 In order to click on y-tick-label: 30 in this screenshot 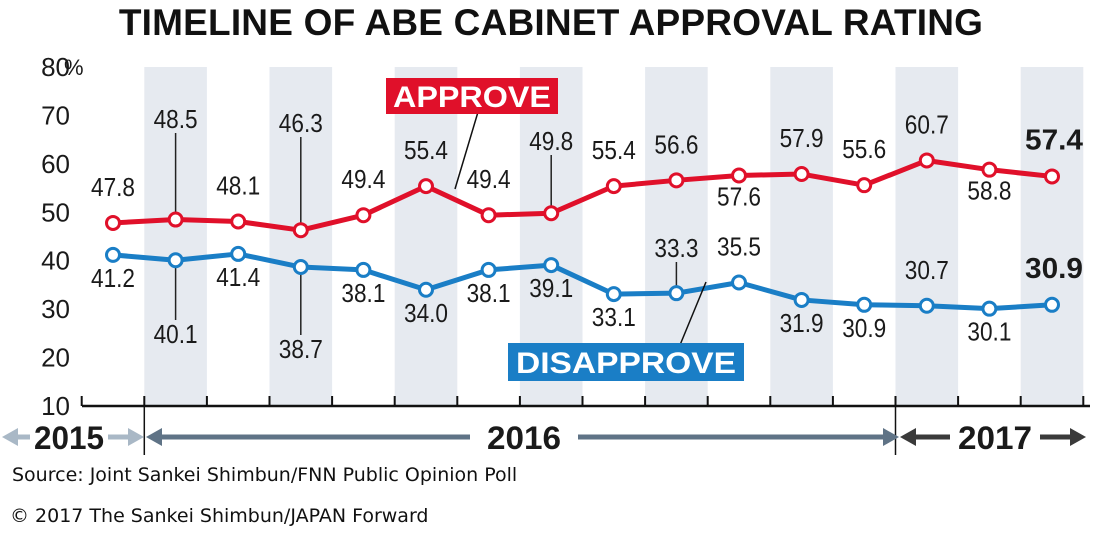, I will do `click(55, 309)`.